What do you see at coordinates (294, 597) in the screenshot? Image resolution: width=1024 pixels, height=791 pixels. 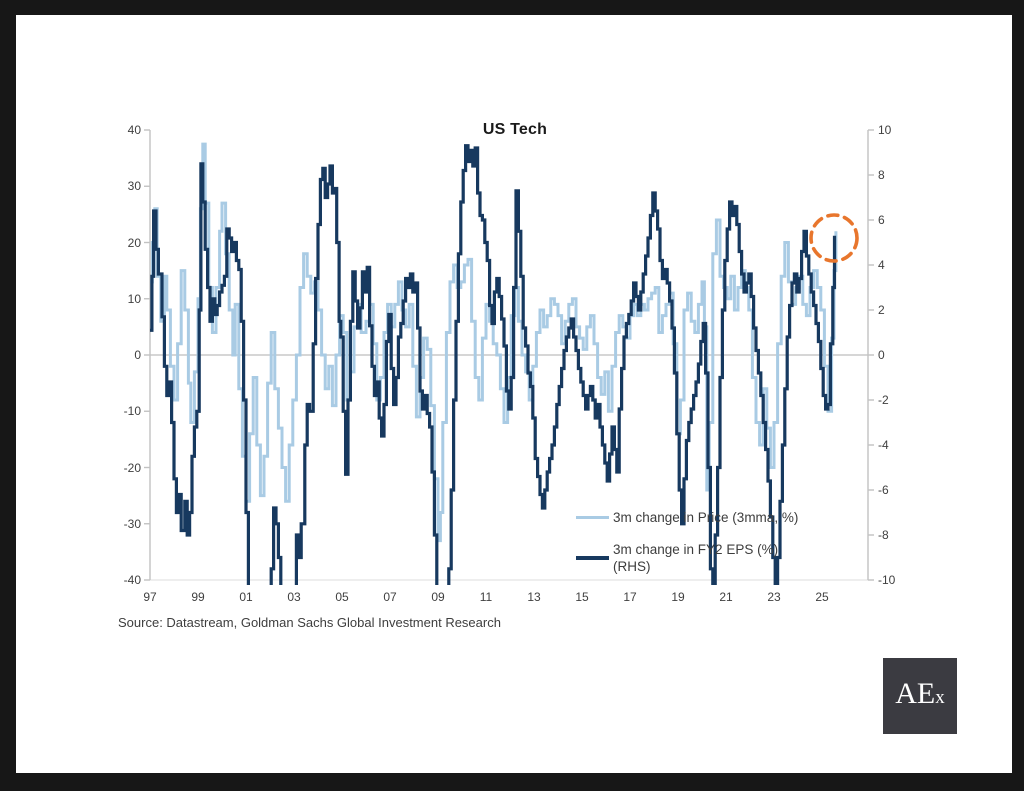 I see `x-axis-tick-label: 03` at bounding box center [294, 597].